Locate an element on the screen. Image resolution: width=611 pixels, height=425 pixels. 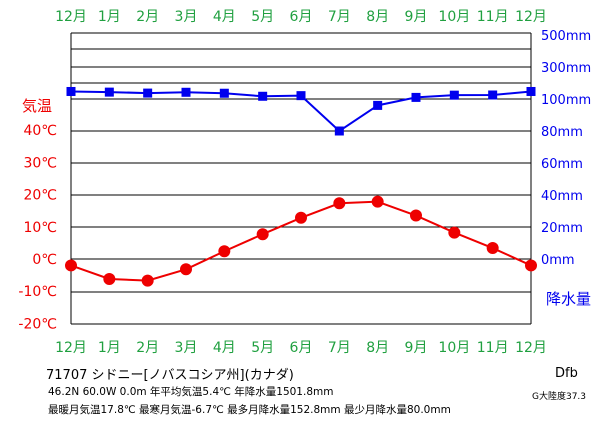
precipitation-tick-label: 100mm is located at coordinates (566, 100).